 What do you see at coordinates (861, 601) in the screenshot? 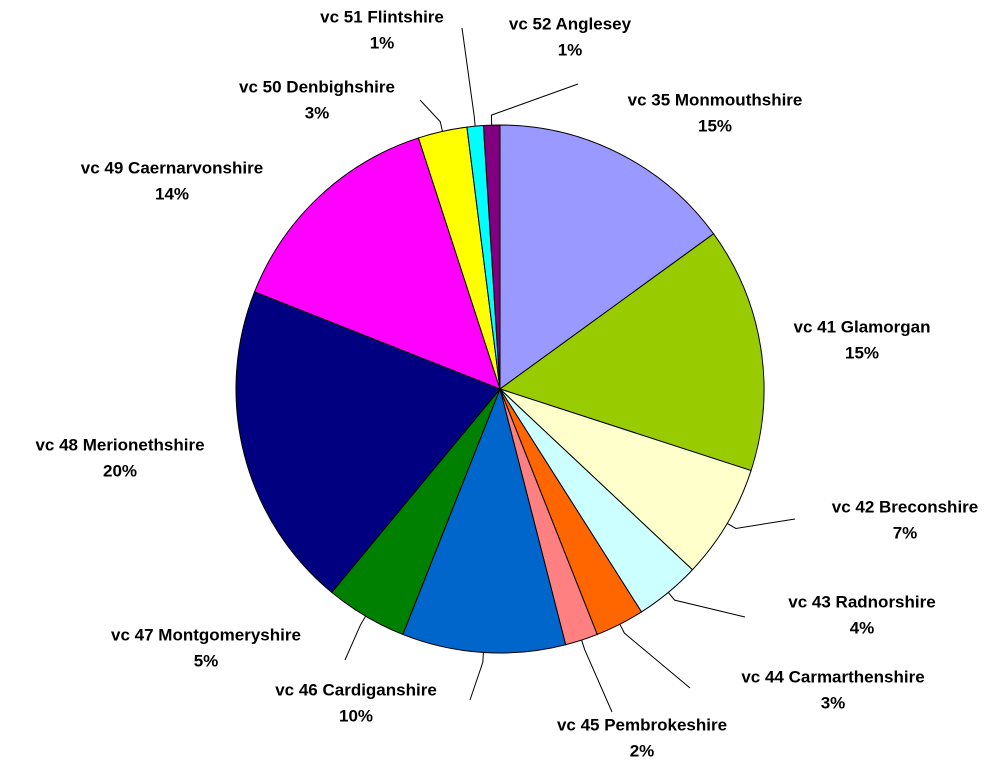
I see `slice-label: vc 43 Radnorshire` at bounding box center [861, 601].